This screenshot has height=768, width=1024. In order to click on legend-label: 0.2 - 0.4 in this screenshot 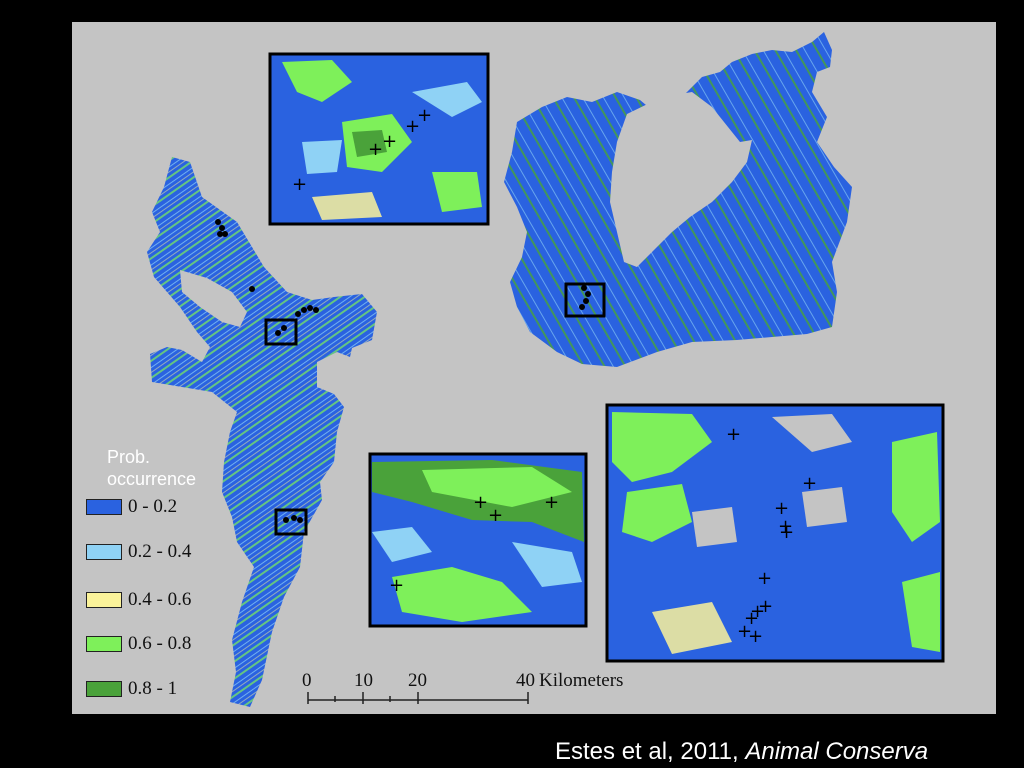, I will do `click(160, 551)`.